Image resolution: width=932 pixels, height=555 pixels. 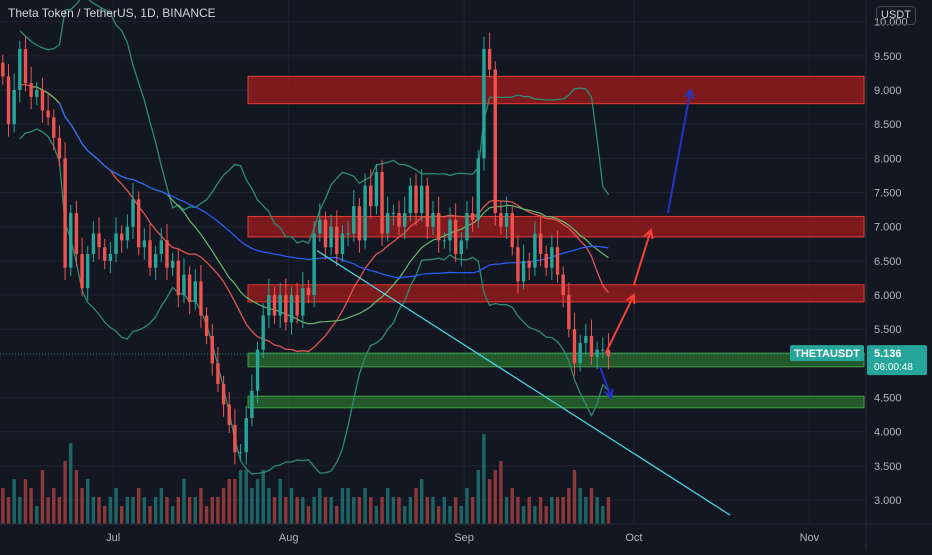 What do you see at coordinates (464, 538) in the screenshot?
I see `x-tick-label: Sep` at bounding box center [464, 538].